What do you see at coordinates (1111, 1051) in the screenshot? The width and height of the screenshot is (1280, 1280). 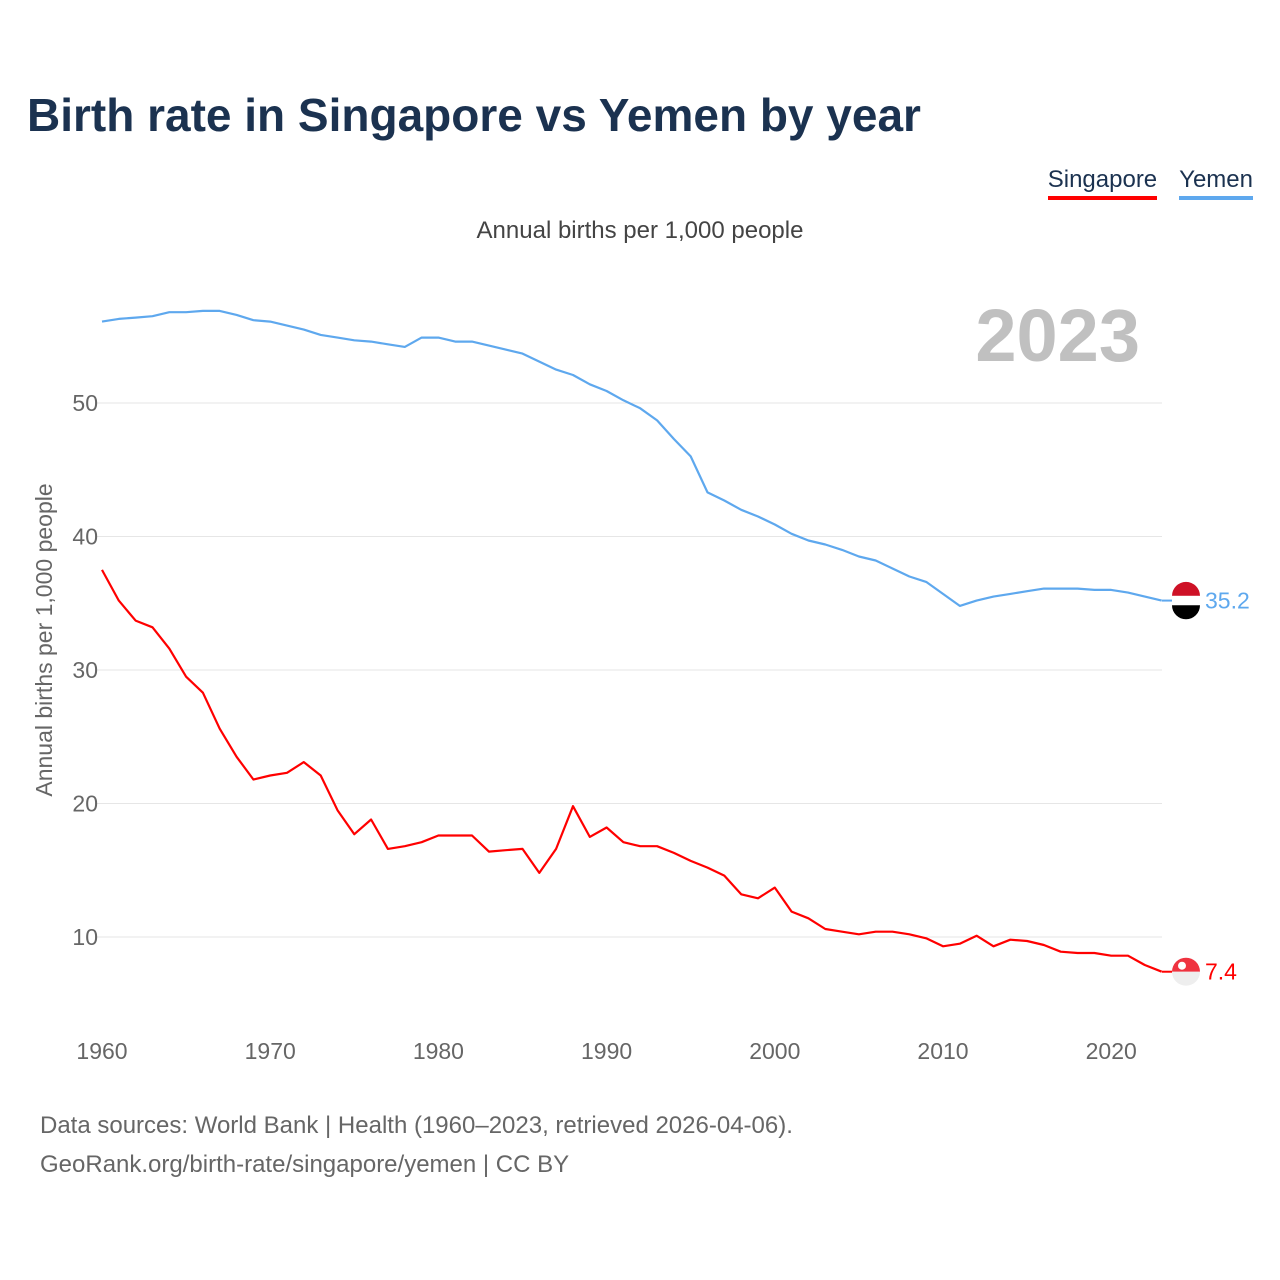 I see `x-tick-label: 2020` at bounding box center [1111, 1051].